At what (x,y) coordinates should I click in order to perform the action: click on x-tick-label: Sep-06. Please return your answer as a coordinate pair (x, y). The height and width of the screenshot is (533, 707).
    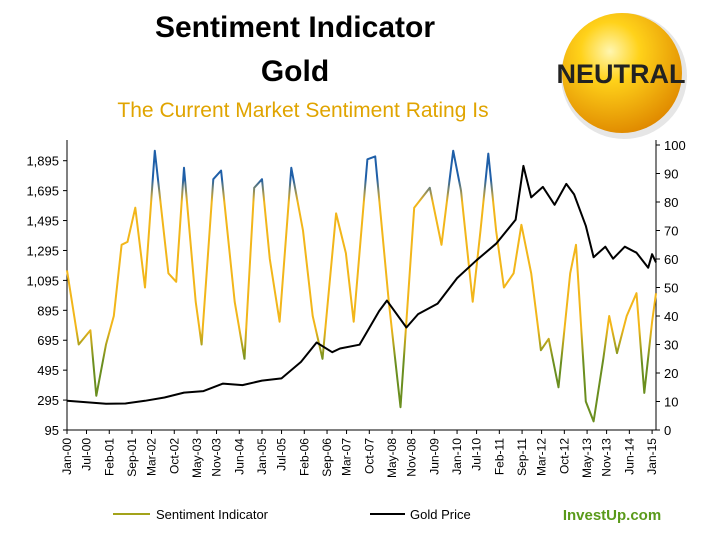
    Looking at the image, I should click on (327, 457).